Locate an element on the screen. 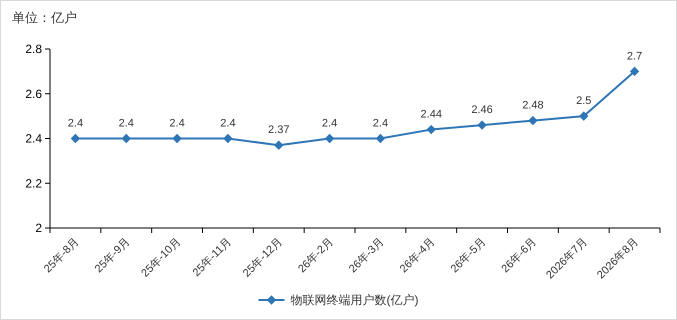 Image resolution: width=677 pixels, height=320 pixels. data-label: 2.7 is located at coordinates (634, 56).